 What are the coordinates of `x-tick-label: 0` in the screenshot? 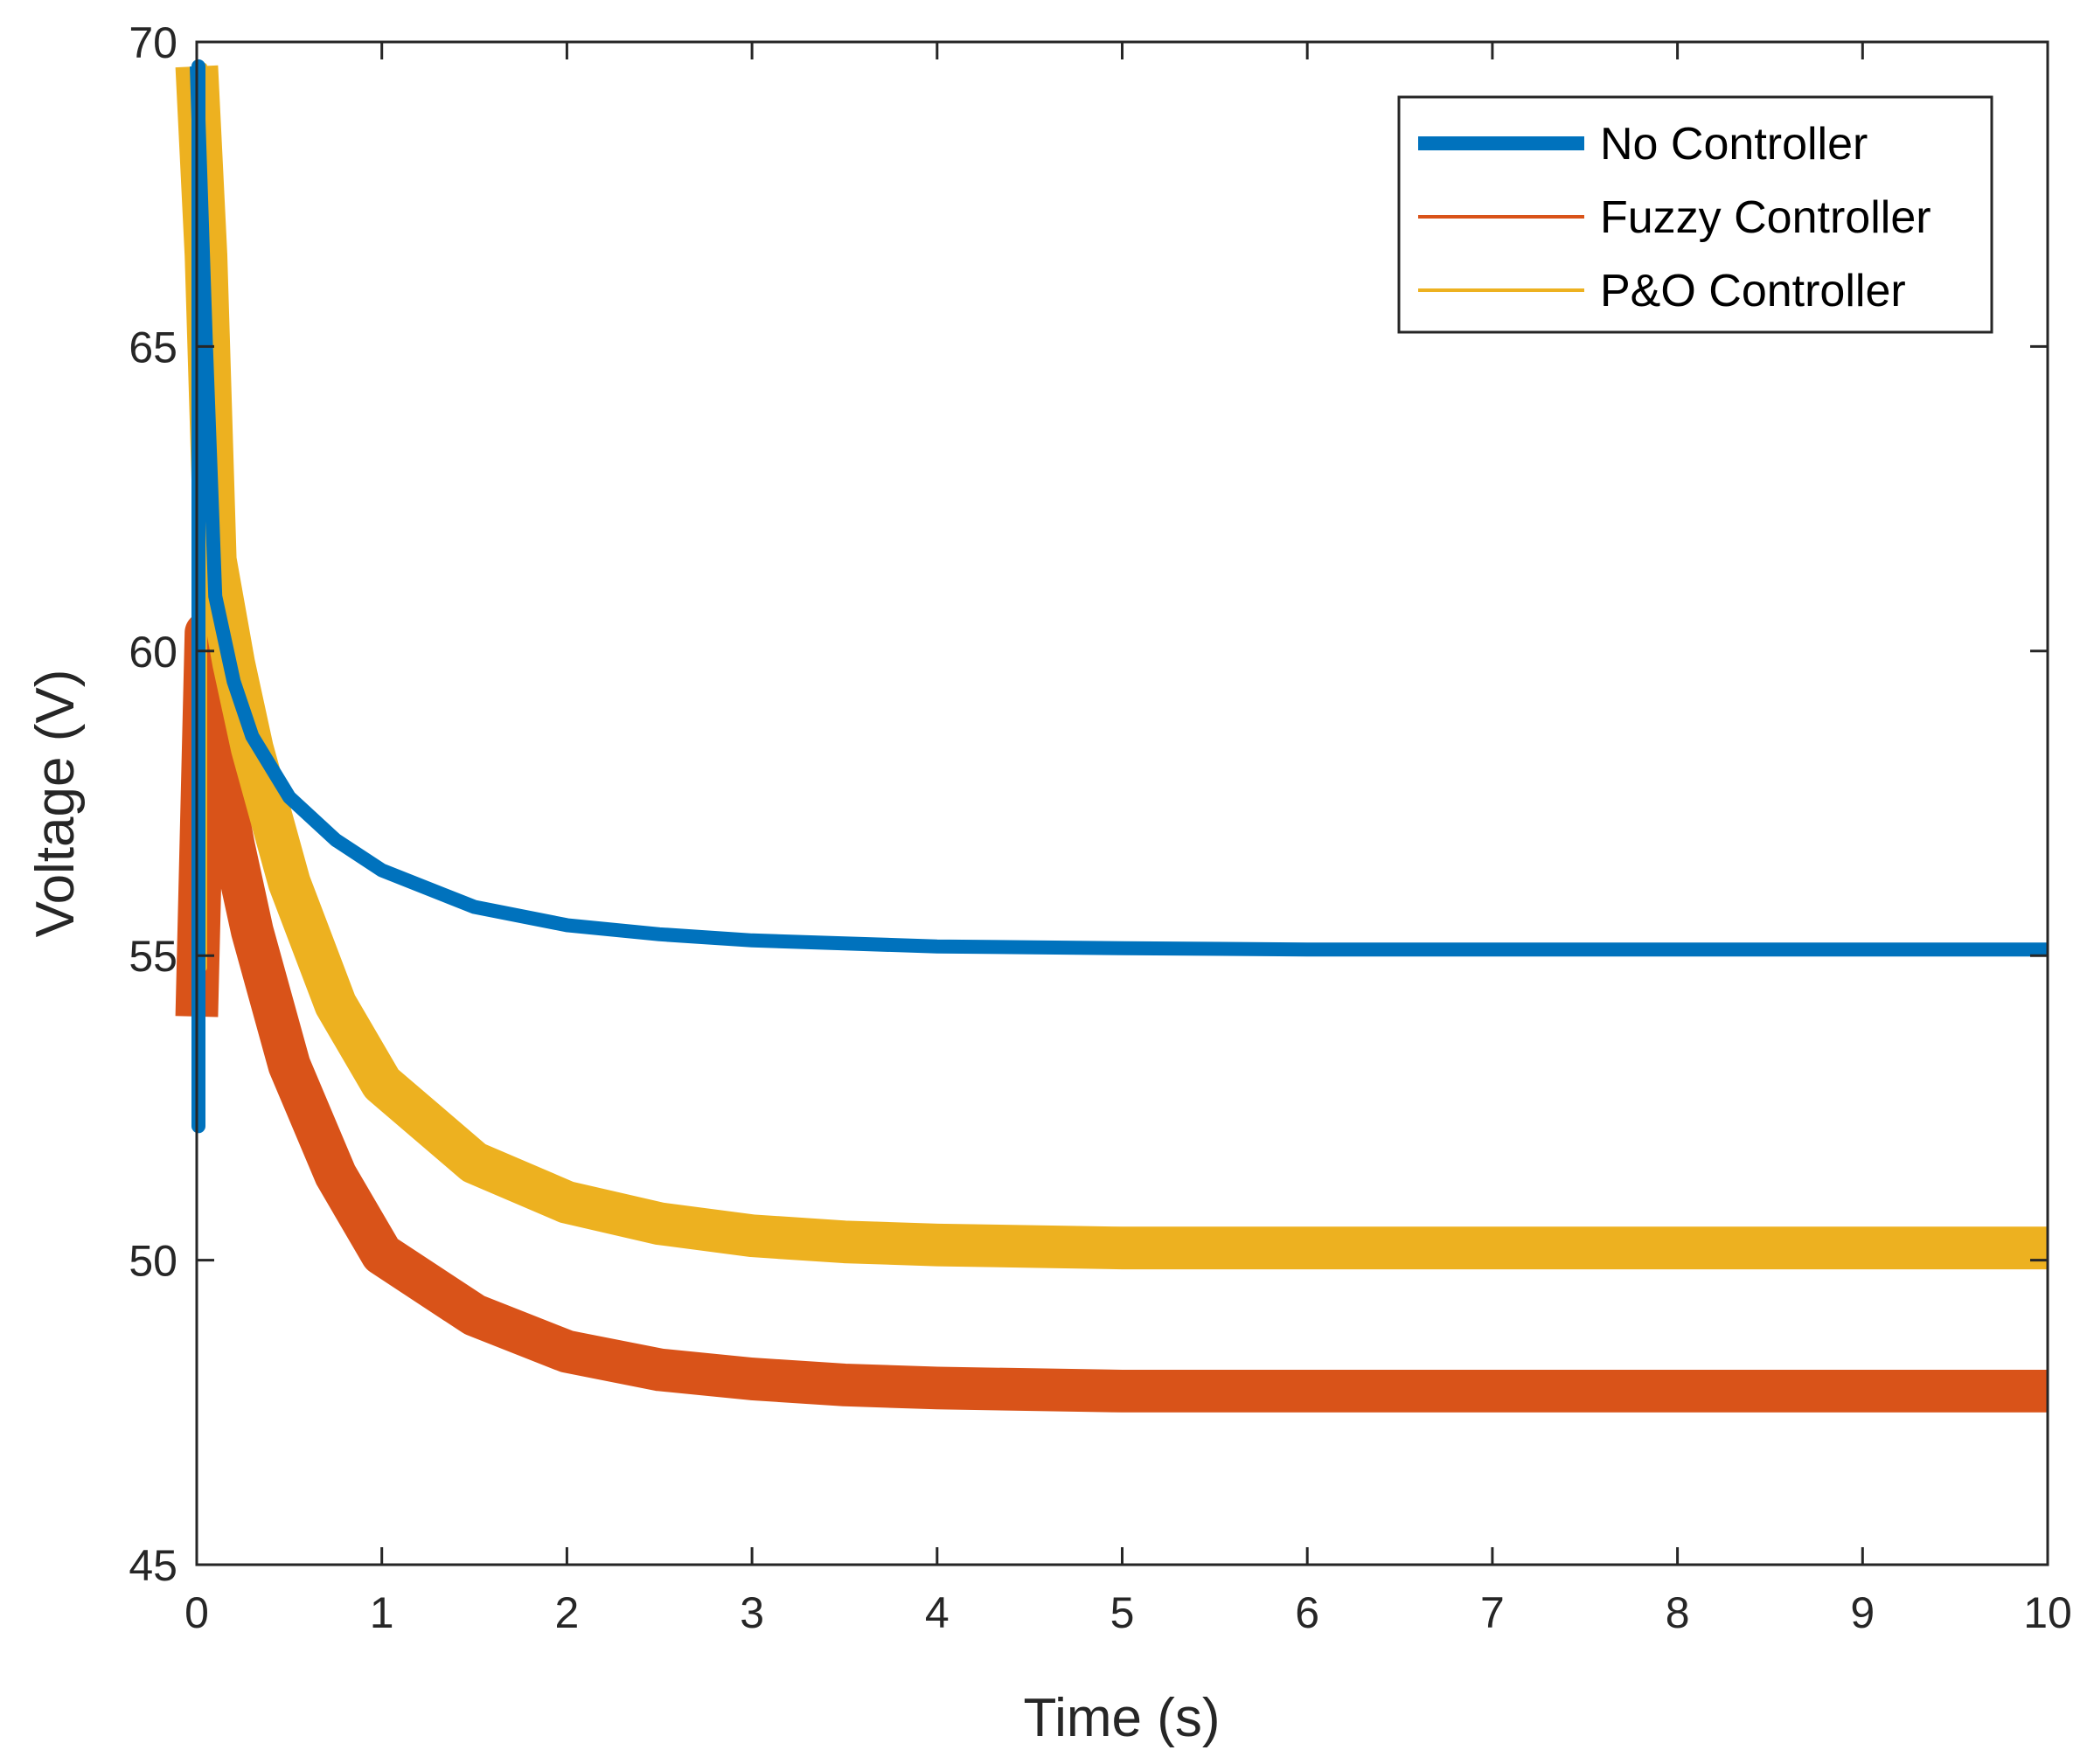 It's located at (196, 1612).